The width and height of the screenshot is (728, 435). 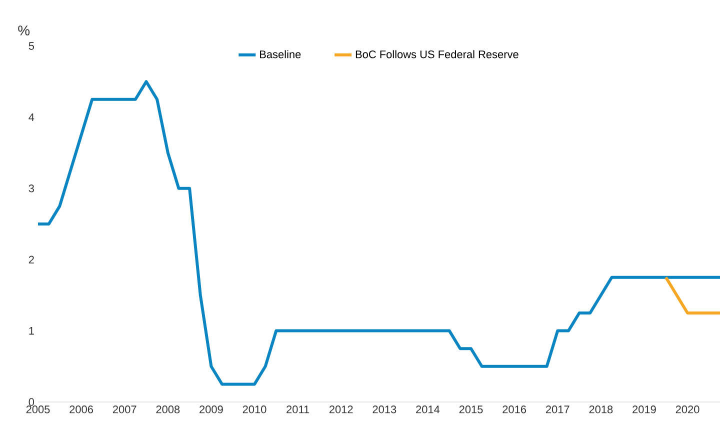 I want to click on x-tick-label: 2018, so click(x=601, y=410).